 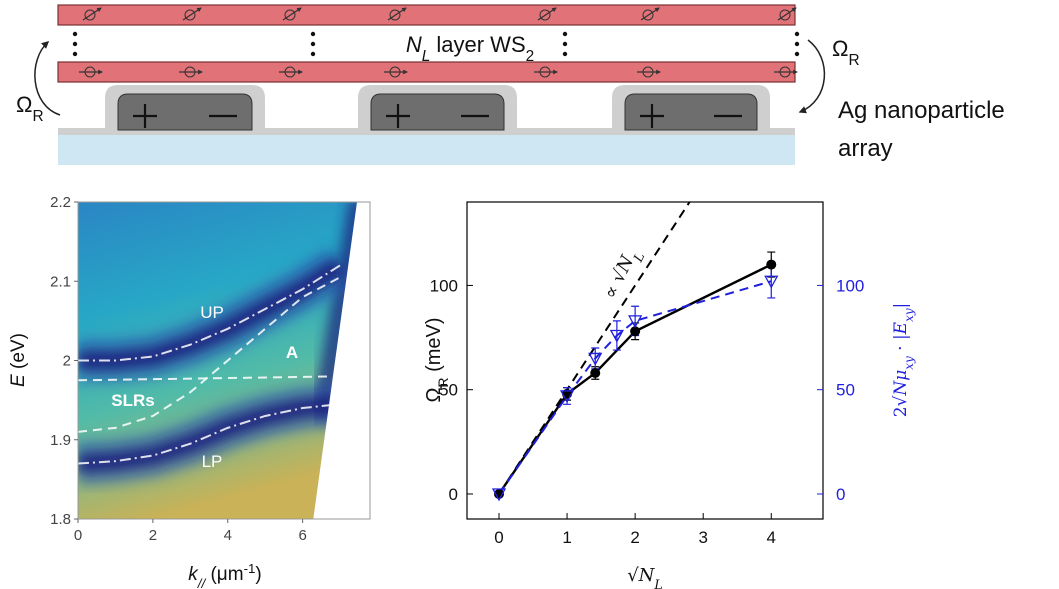 What do you see at coordinates (702, 537) in the screenshot?
I see `x-tick-label: 3` at bounding box center [702, 537].